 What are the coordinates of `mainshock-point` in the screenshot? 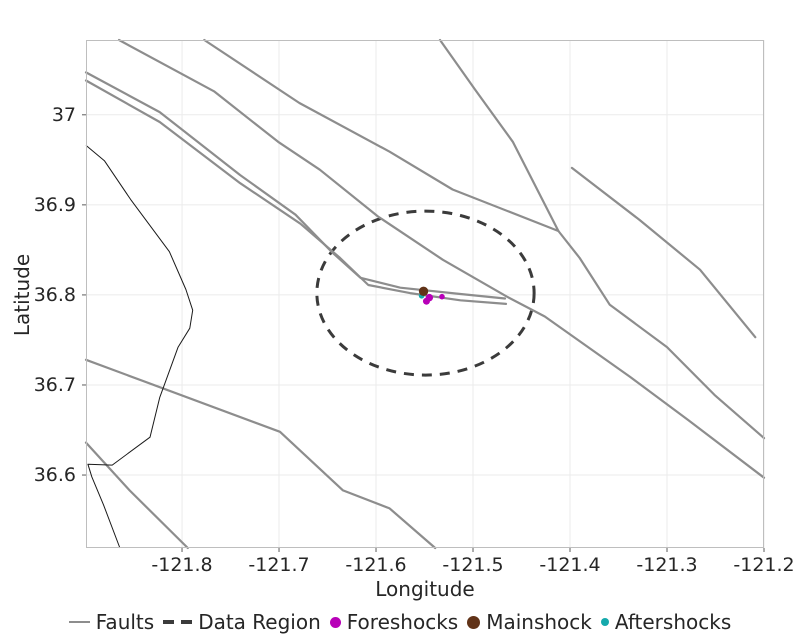 It's located at (423, 291).